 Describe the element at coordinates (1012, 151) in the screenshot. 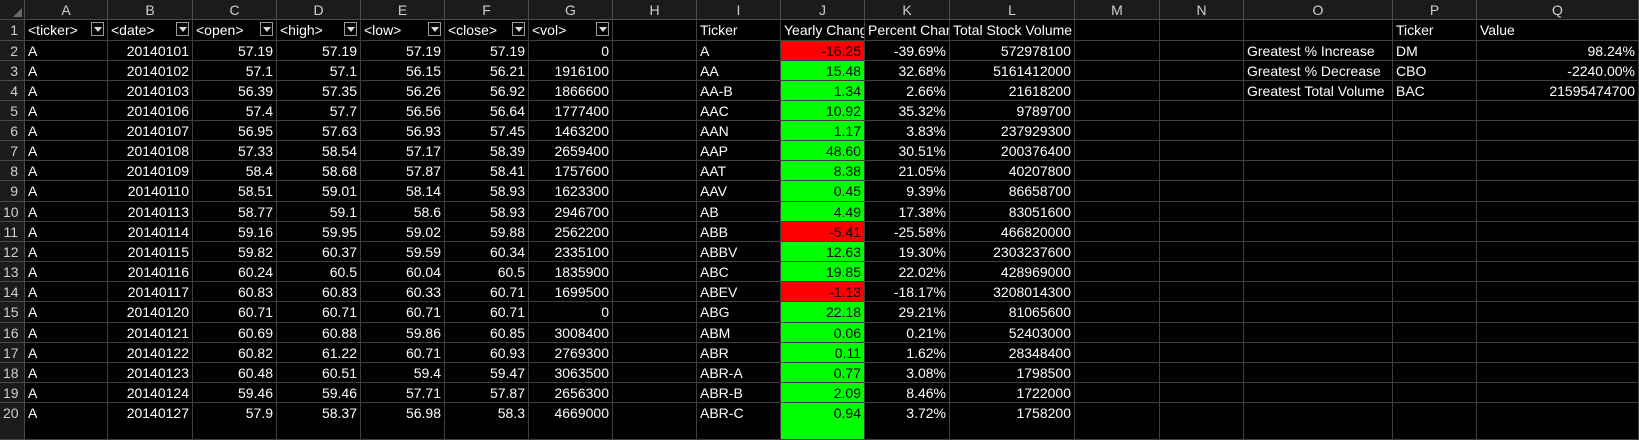

I see `cell-l7: 200376400` at that location.